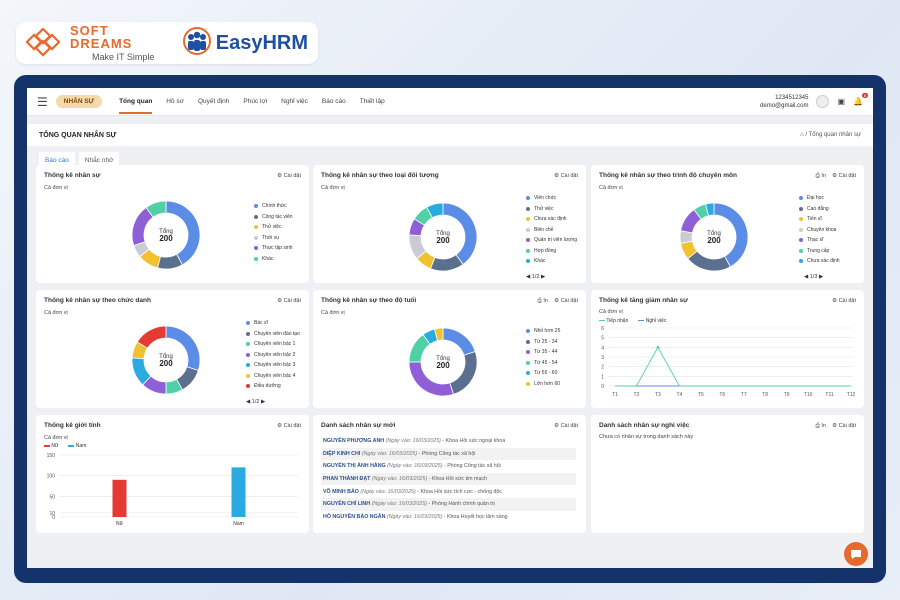  Describe the element at coordinates (354, 441) in the screenshot. I see `staff-name: NGUYỄN PHƯỢNG ANH` at that location.